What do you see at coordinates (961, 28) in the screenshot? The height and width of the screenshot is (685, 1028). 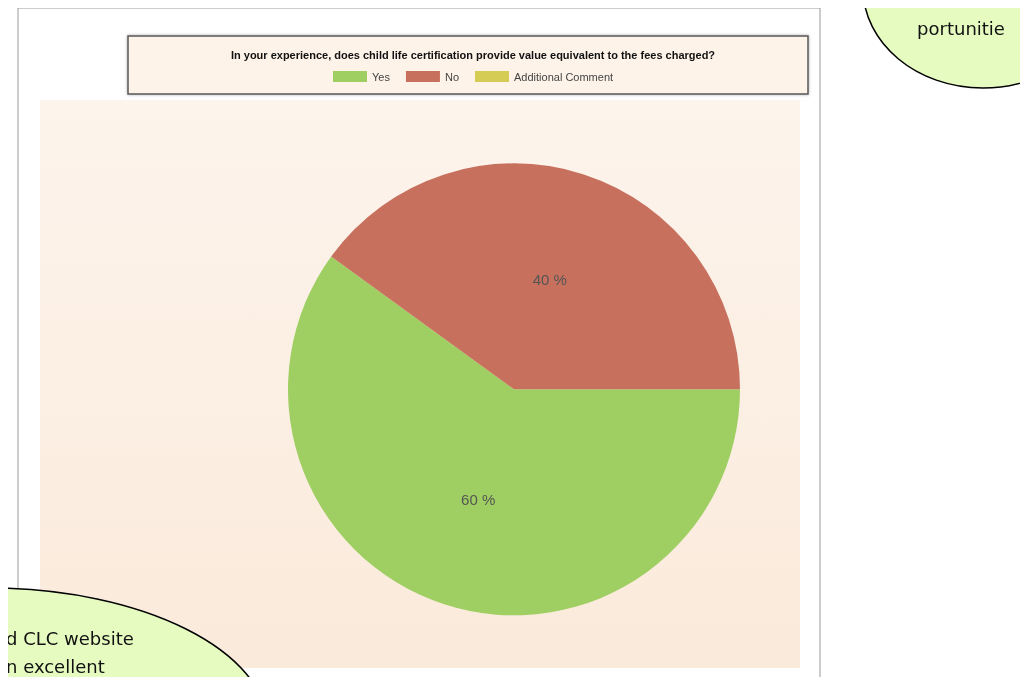 I see `text: portunitie` at bounding box center [961, 28].